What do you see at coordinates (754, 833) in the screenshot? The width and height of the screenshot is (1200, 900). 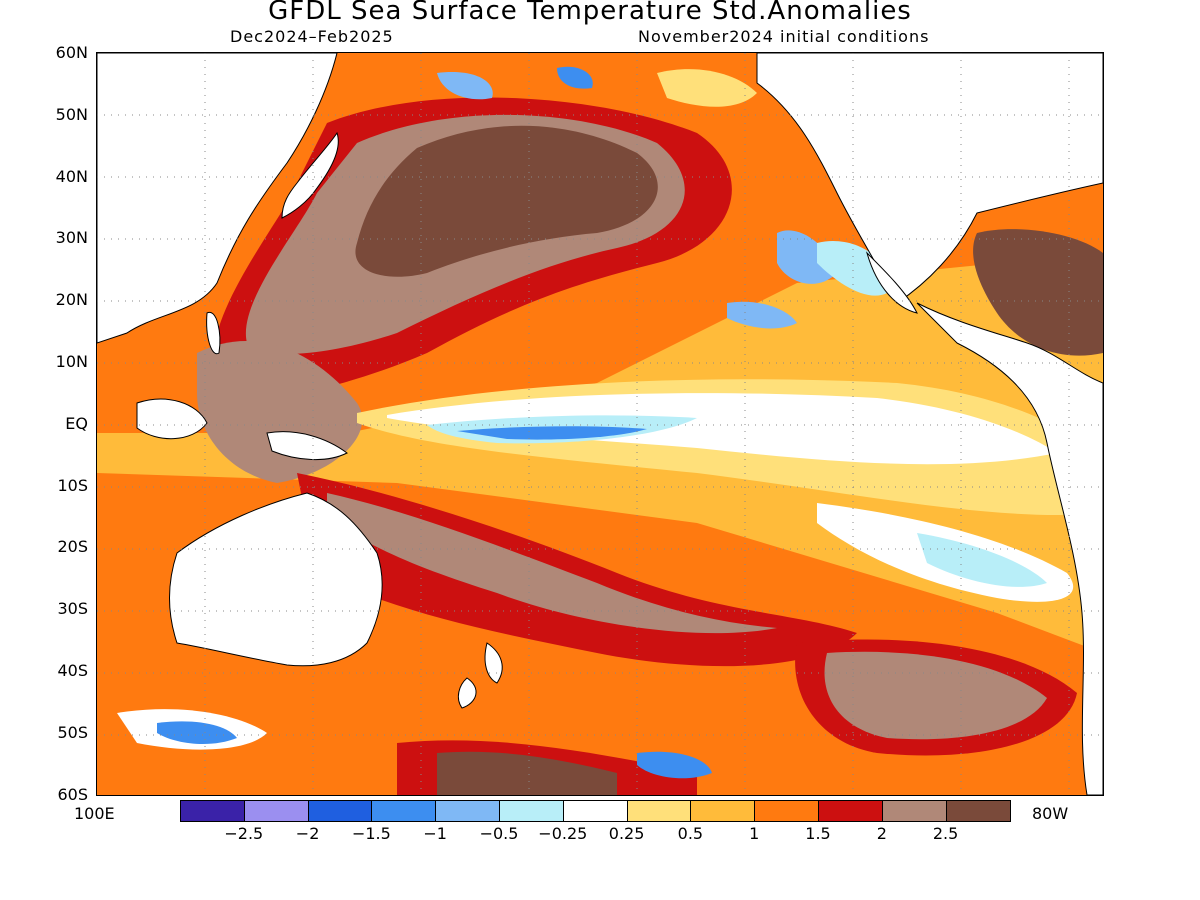 I see `colorbar-label: 1` at bounding box center [754, 833].